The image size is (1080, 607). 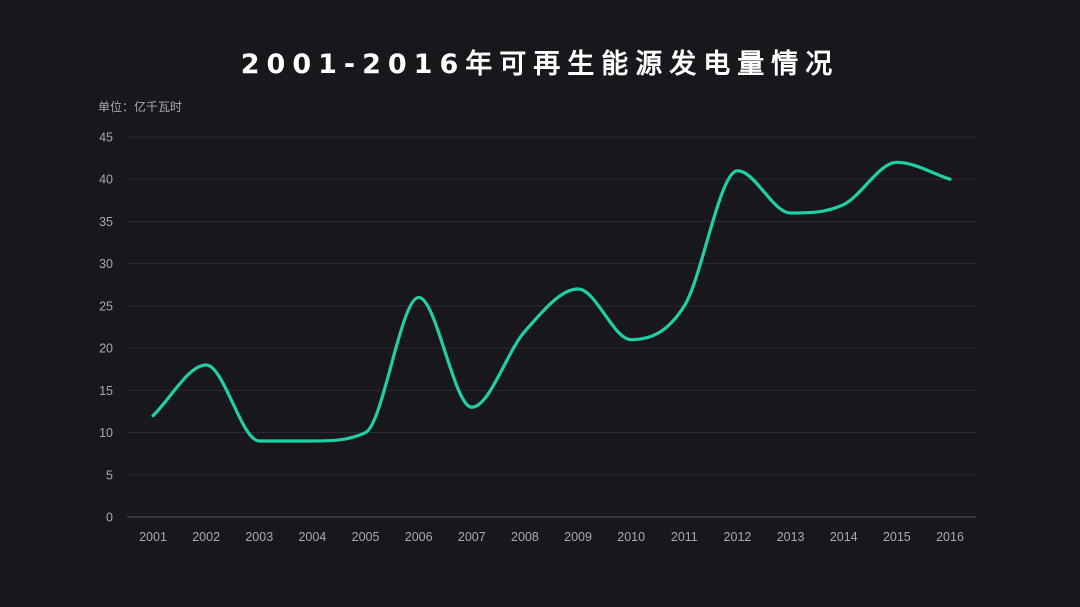 What do you see at coordinates (366, 537) in the screenshot?
I see `x-tick-label: 2005` at bounding box center [366, 537].